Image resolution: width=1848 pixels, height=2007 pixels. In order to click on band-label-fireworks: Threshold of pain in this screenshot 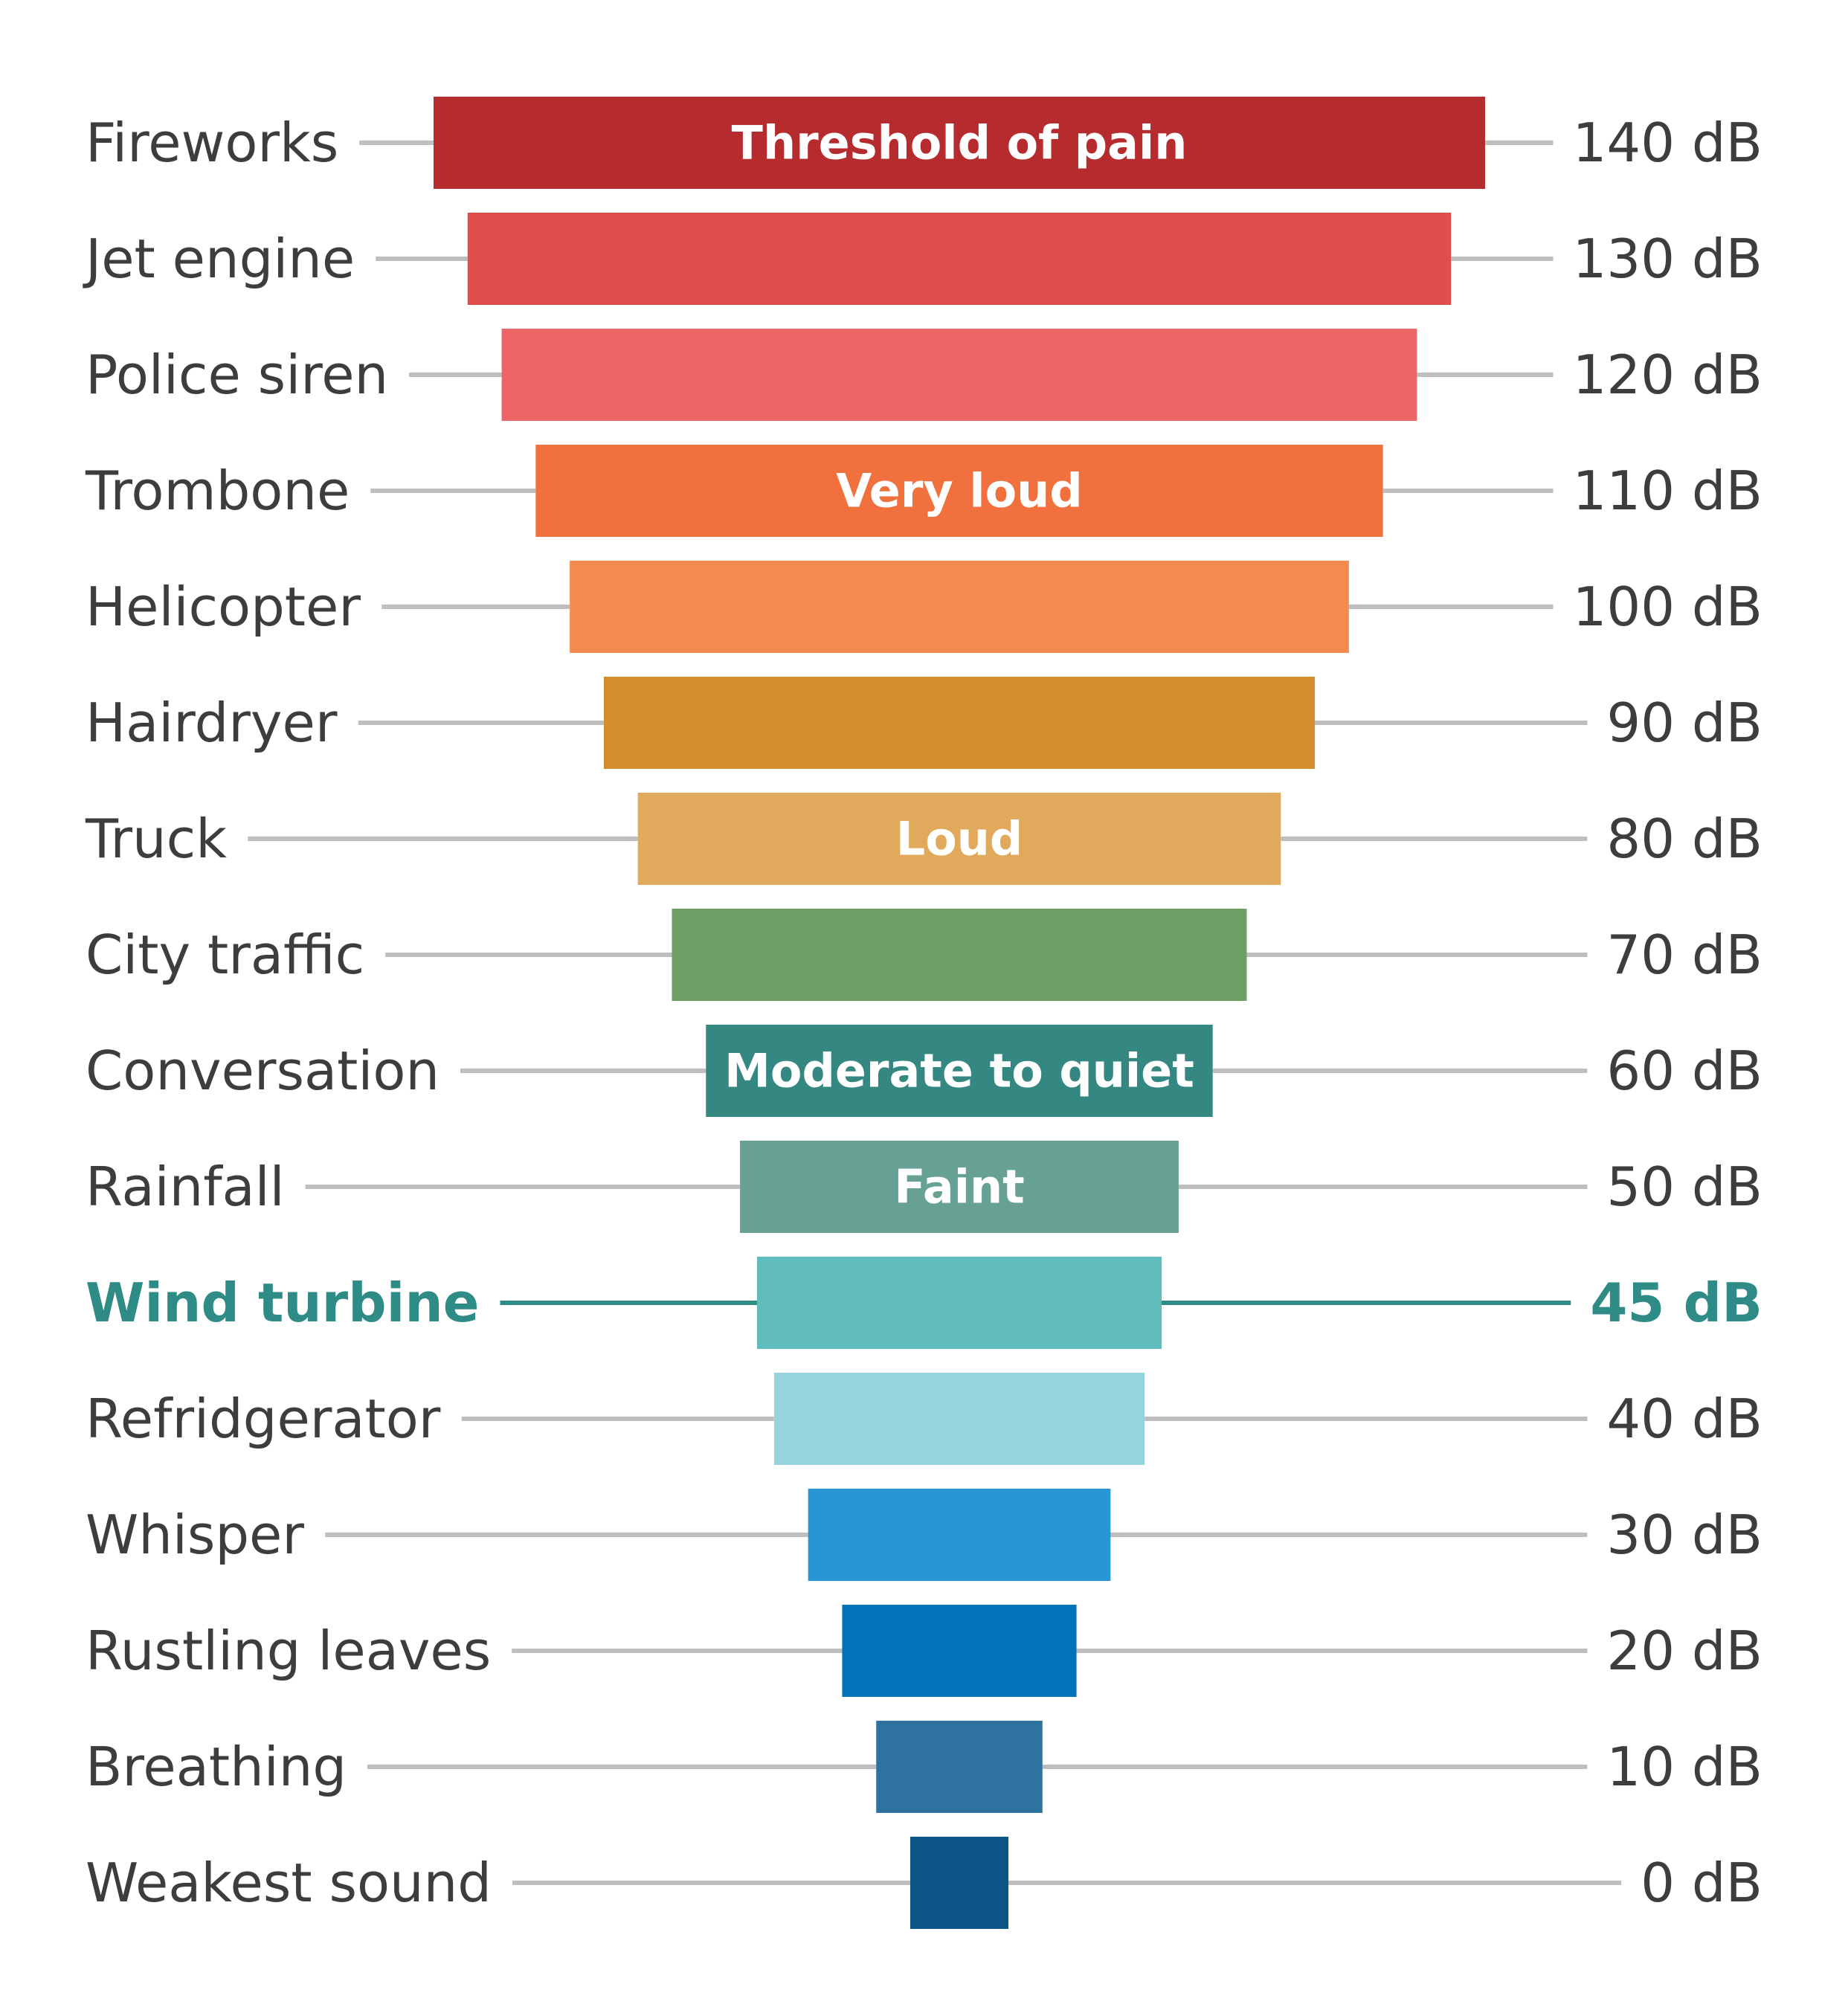, I will do `click(960, 143)`.